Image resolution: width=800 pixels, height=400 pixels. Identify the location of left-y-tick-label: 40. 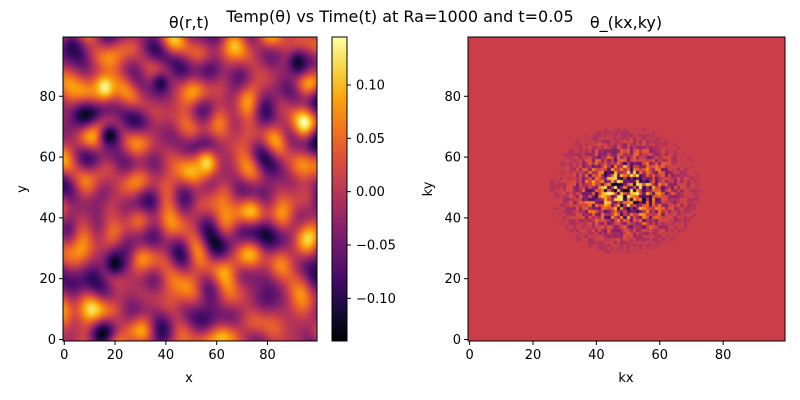
(47, 218).